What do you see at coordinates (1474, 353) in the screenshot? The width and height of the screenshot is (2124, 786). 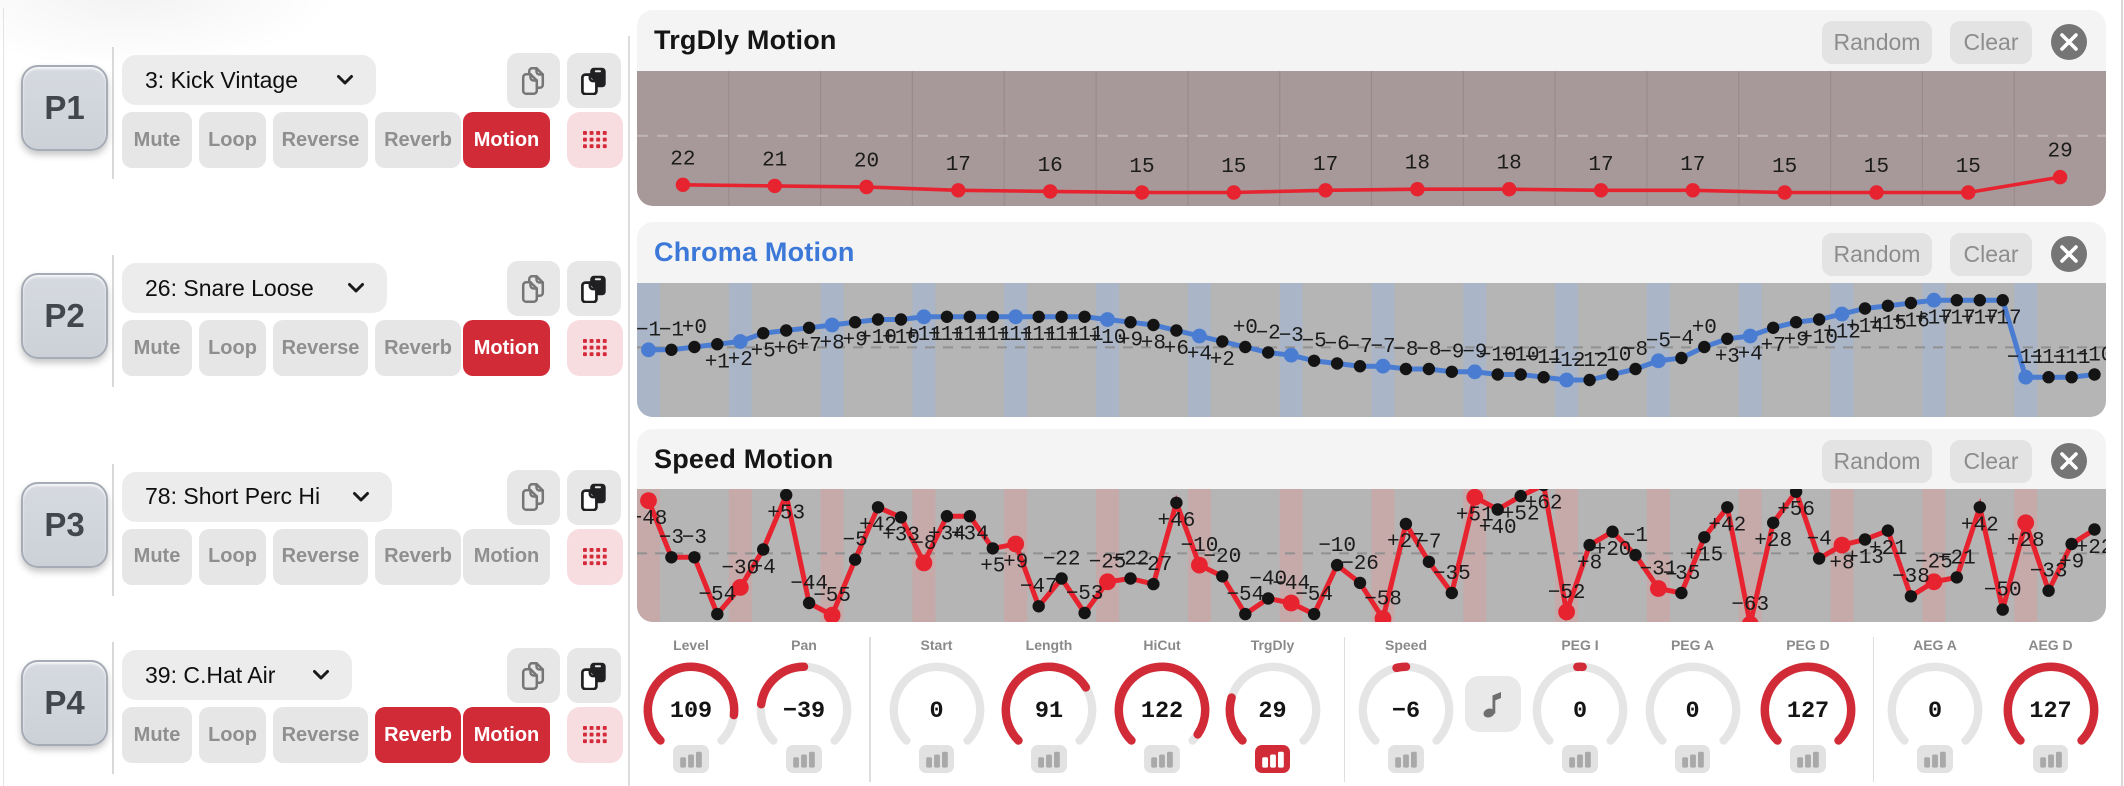 I see `svg-text: −9` at bounding box center [1474, 353].